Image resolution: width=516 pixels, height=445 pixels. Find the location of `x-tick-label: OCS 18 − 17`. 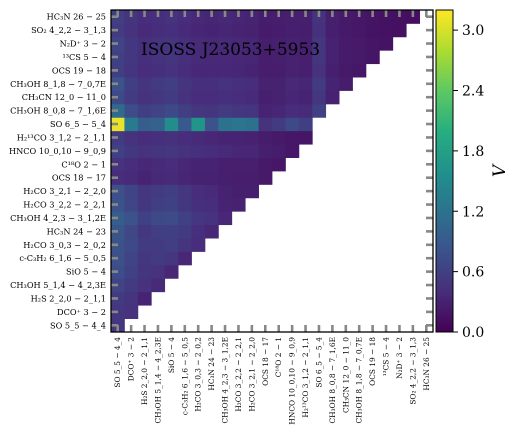

x-tick-label: OCS 18 − 17 is located at coordinates (265, 361).